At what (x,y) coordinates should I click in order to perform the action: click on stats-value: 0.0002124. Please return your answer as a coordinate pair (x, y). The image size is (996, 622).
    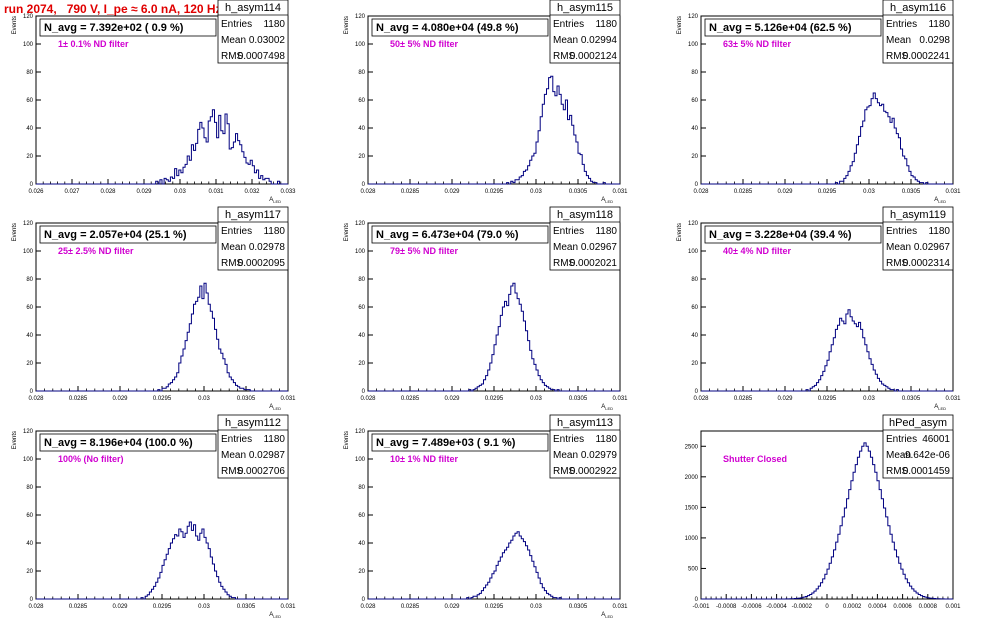
    Looking at the image, I should click on (594, 56).